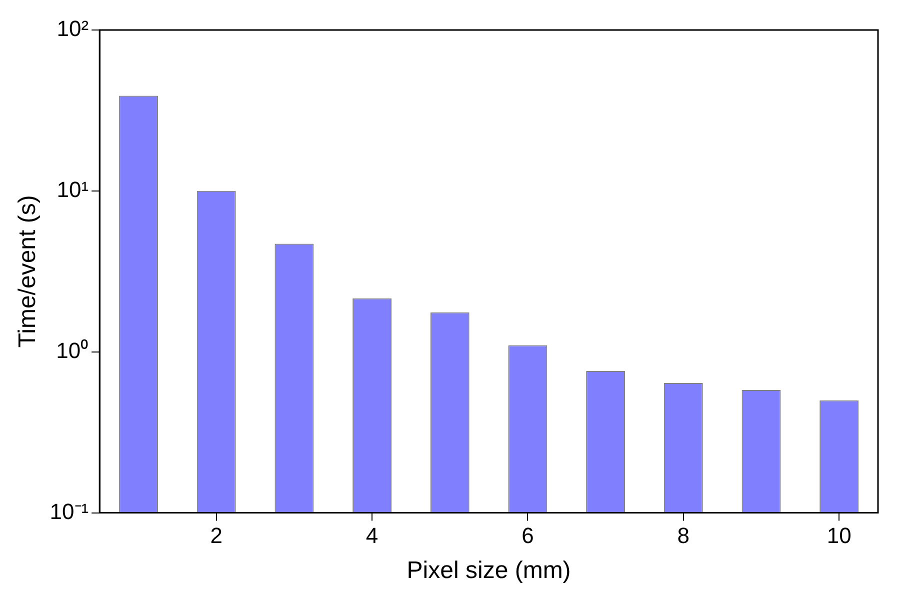 This screenshot has height=600, width=900. What do you see at coordinates (488, 570) in the screenshot?
I see `x-axis-title: Pixel size (mm)` at bounding box center [488, 570].